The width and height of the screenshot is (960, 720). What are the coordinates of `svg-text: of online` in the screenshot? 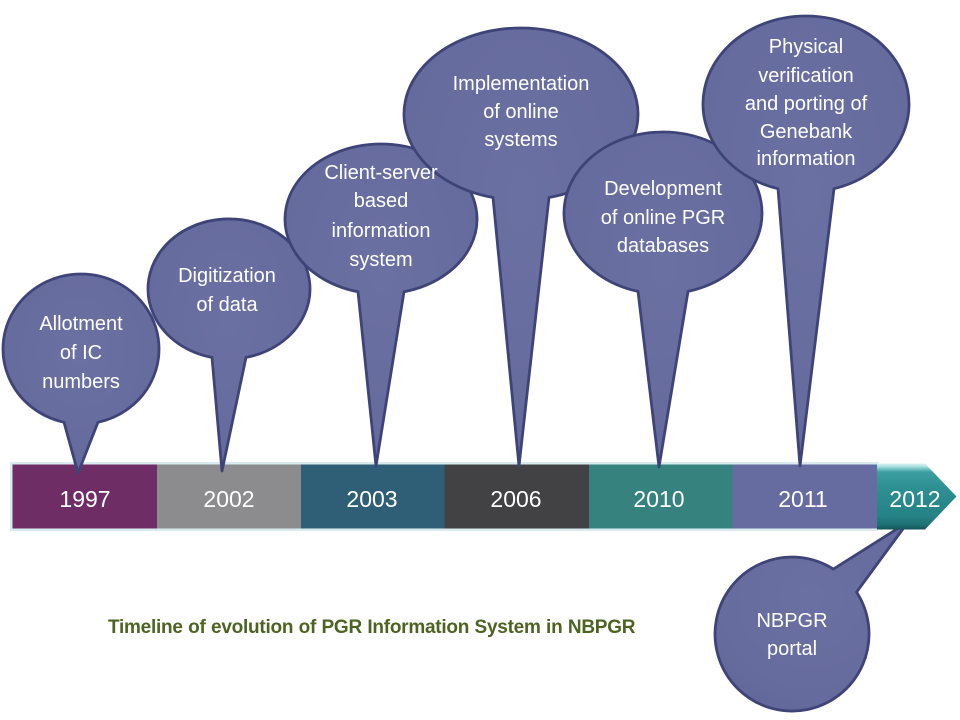 It's located at (521, 112).